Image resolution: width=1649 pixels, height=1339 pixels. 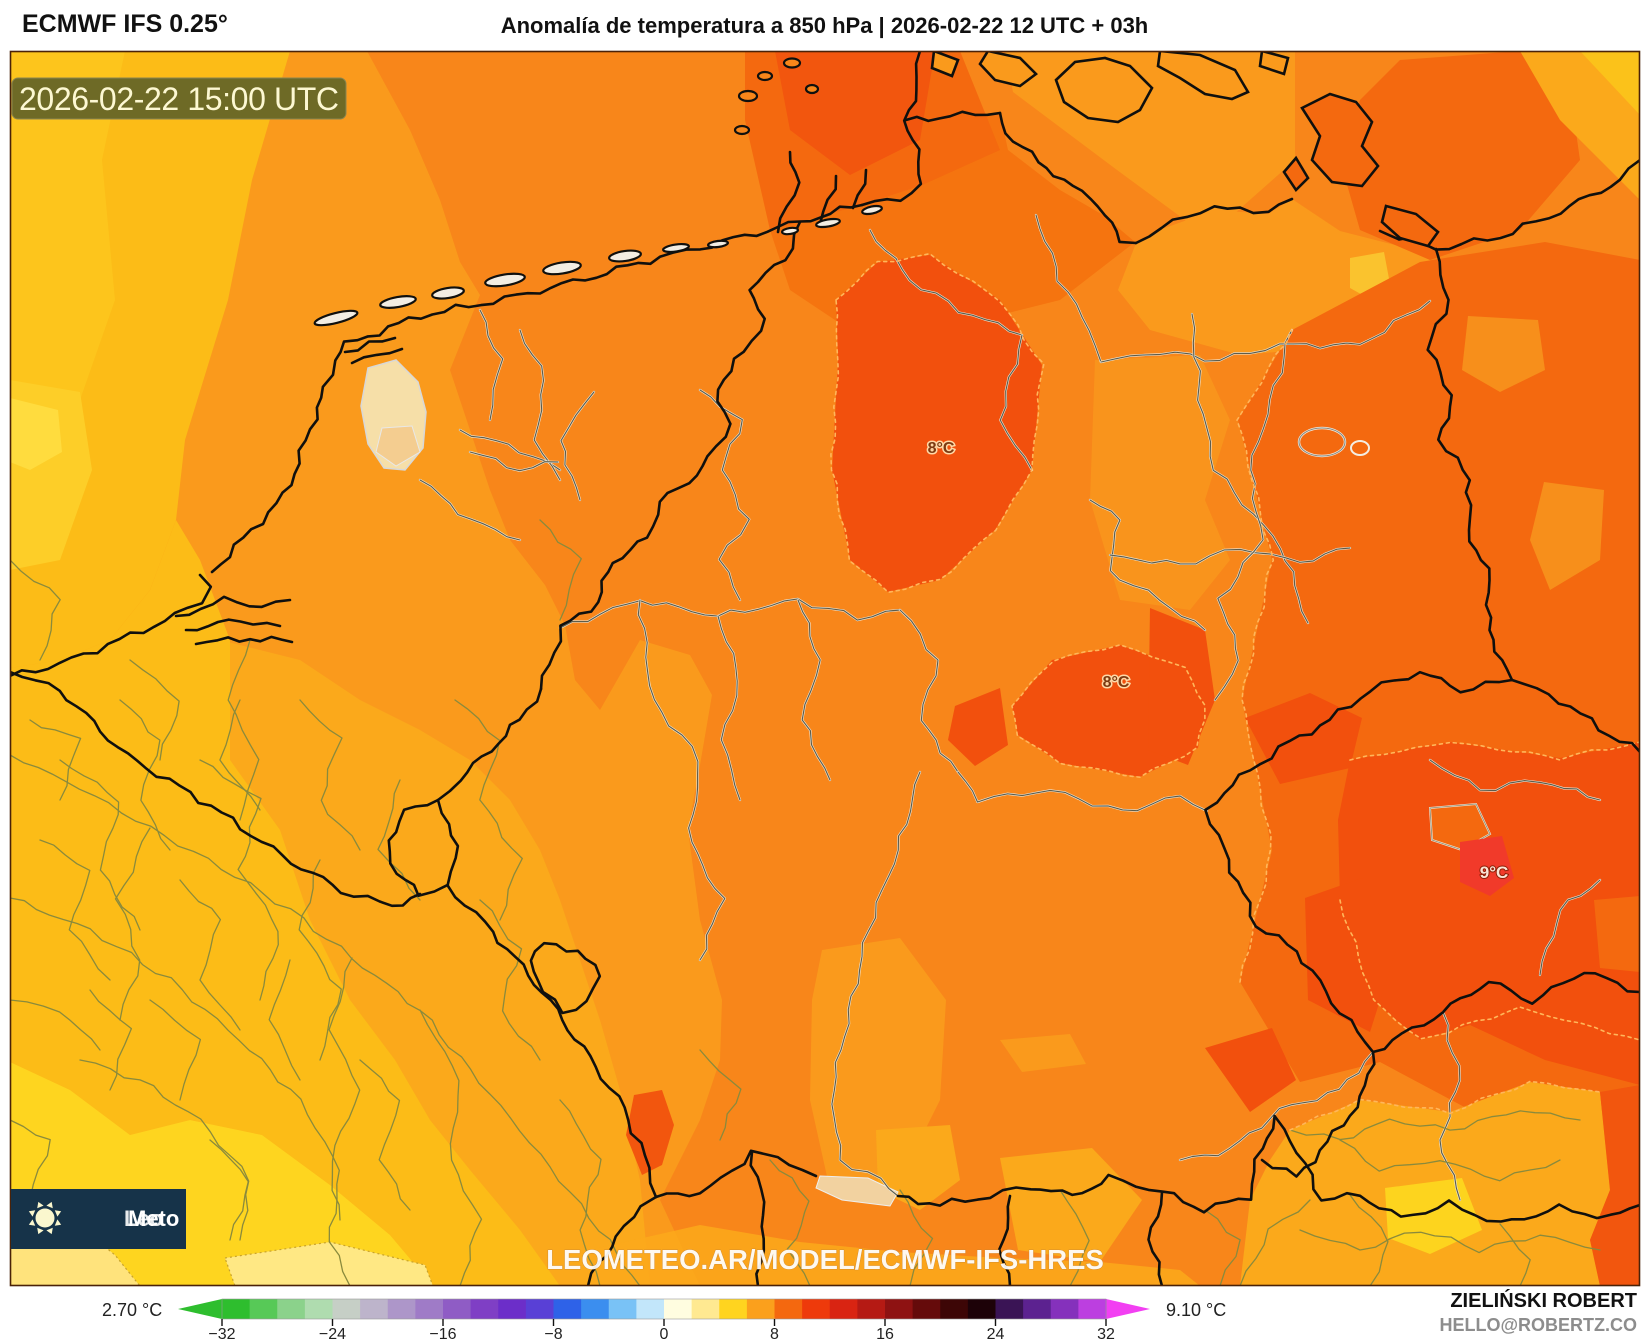 What do you see at coordinates (664, 1332) in the screenshot?
I see `svg-text: 0` at bounding box center [664, 1332].